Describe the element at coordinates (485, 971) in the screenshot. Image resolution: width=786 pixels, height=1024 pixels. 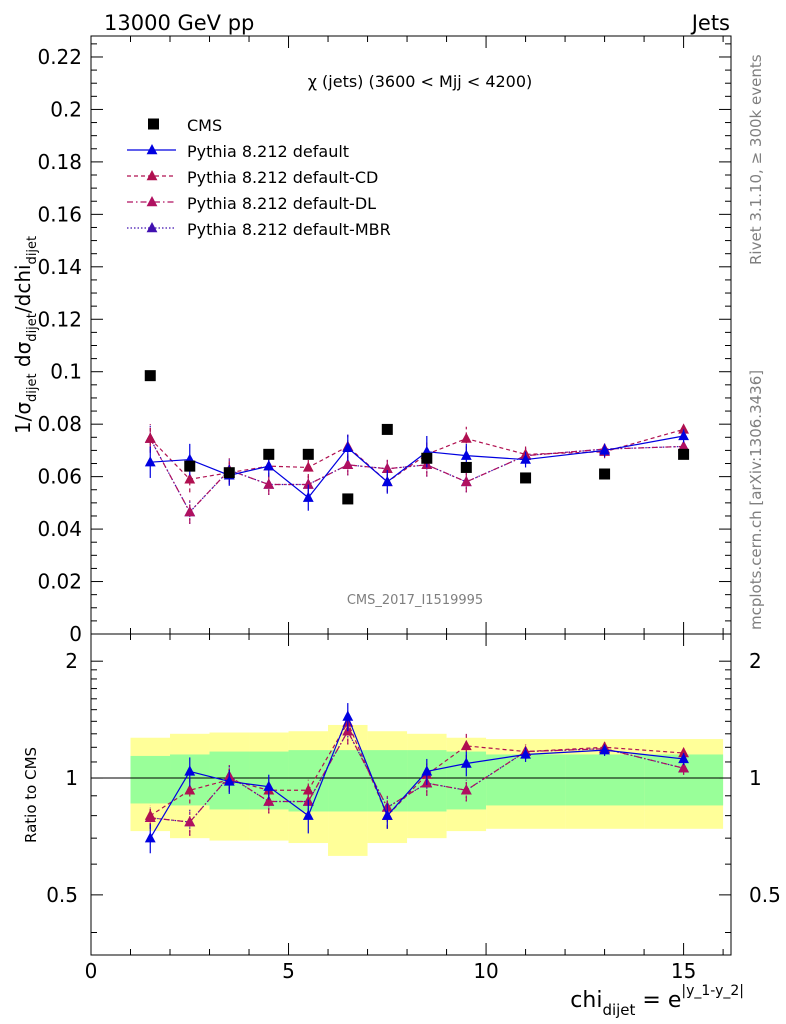
I see `x-tick-label: 10` at that location.